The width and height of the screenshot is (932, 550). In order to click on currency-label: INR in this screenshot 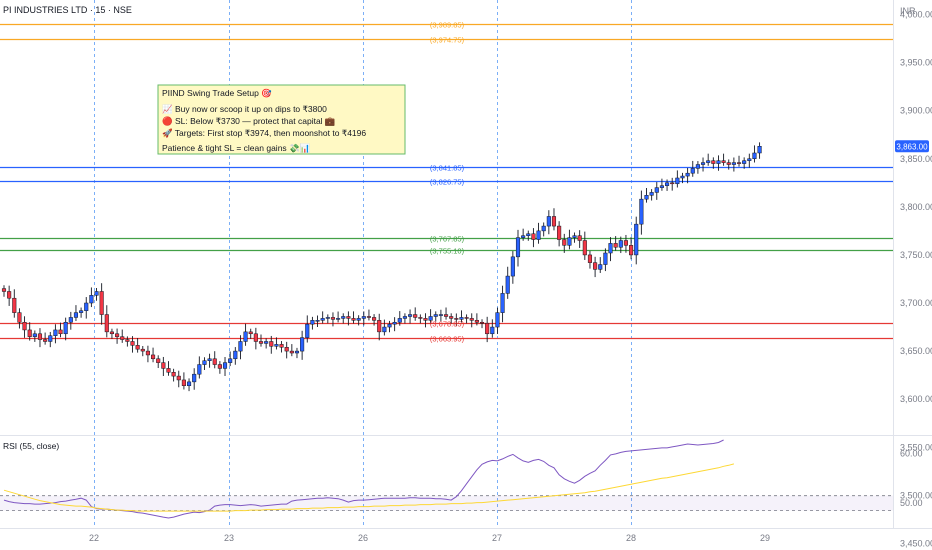, I will do `click(908, 11)`.